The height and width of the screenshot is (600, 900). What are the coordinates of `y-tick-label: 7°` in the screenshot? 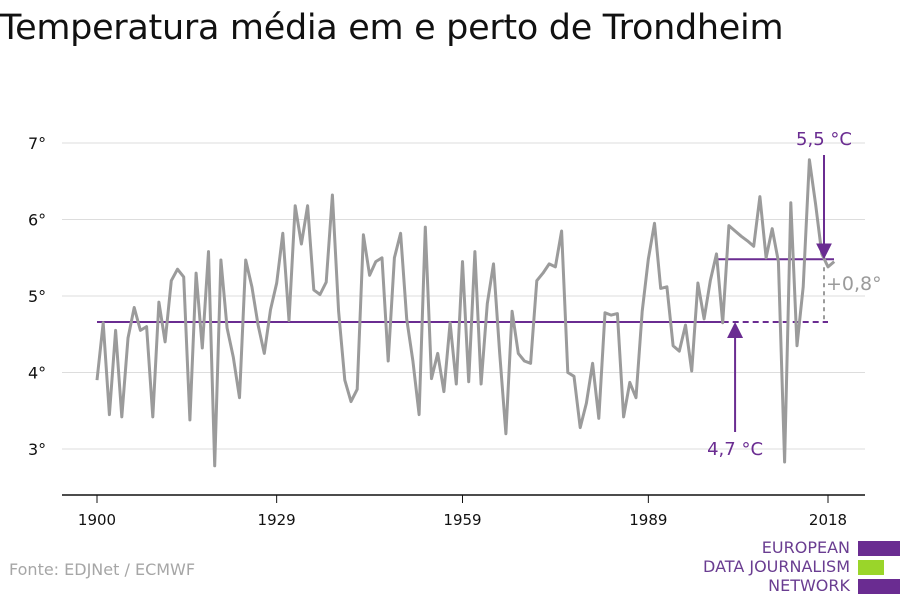 It's located at (37, 143).